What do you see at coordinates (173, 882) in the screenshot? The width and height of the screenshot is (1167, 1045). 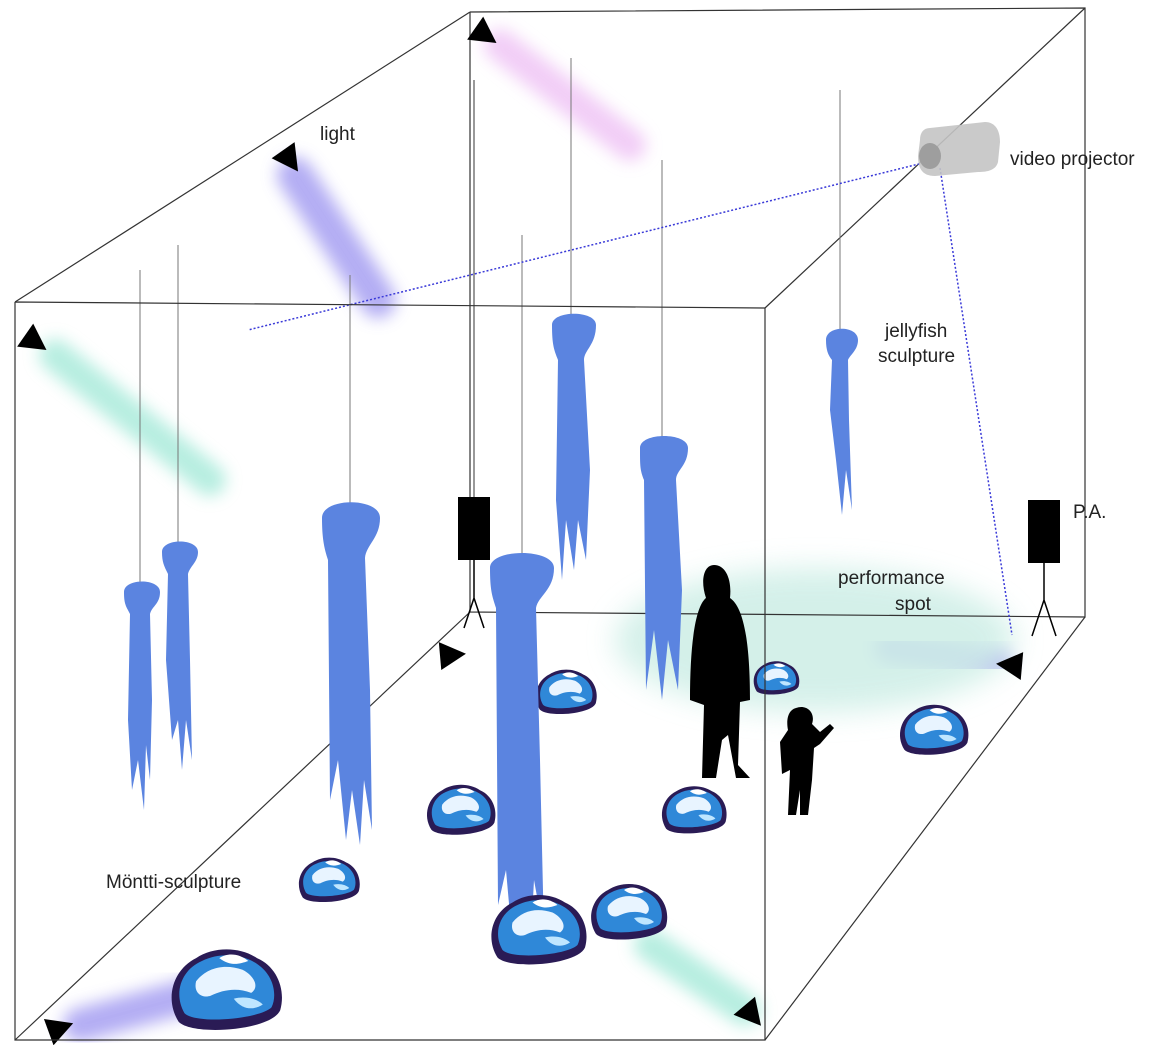 I see `label-montti-sculpture: Möntti-sculpture` at bounding box center [173, 882].